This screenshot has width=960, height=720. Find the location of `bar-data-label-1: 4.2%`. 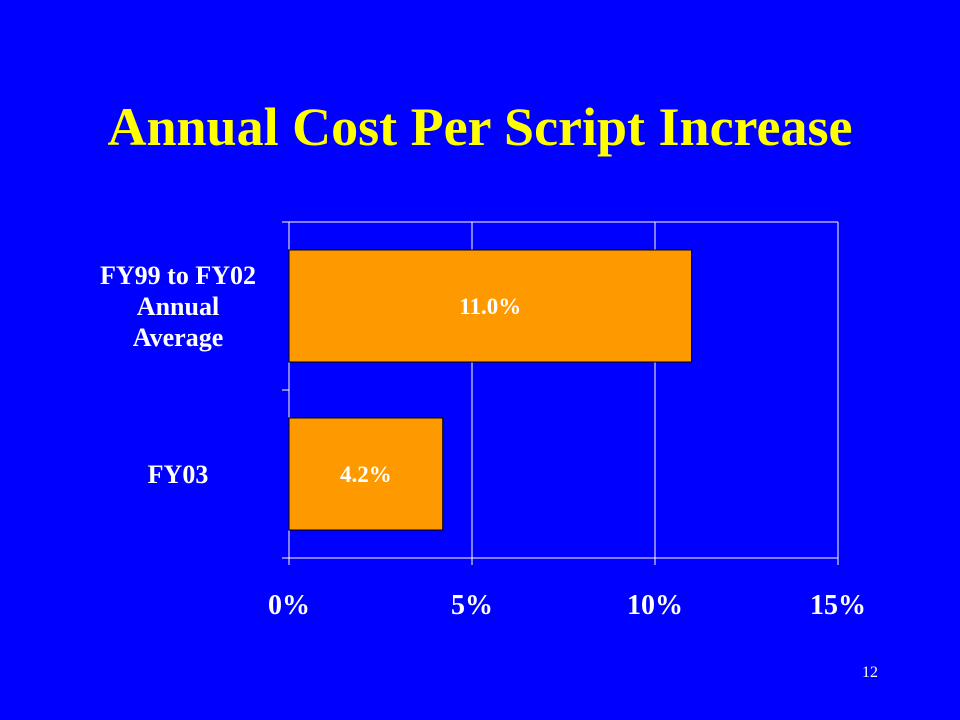

bar-data-label-1: 4.2% is located at coordinates (366, 474).